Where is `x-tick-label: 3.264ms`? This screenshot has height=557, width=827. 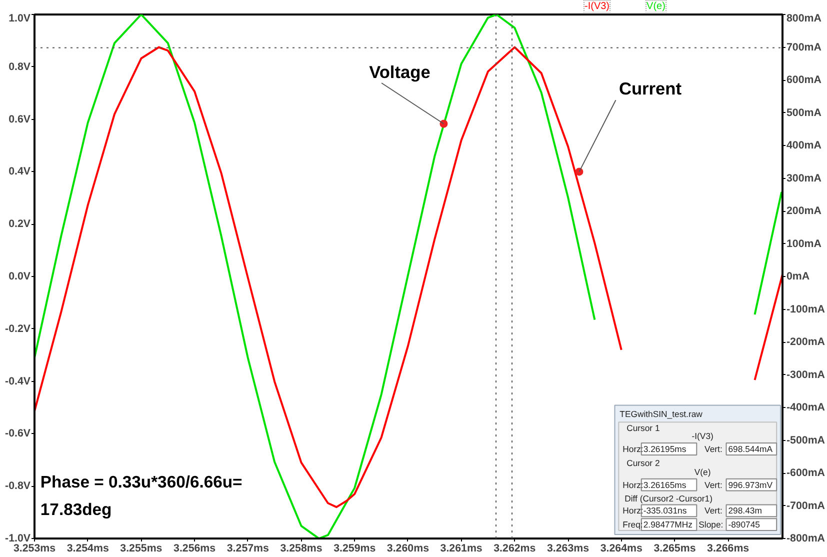 x-tick-label: 3.264ms is located at coordinates (621, 548).